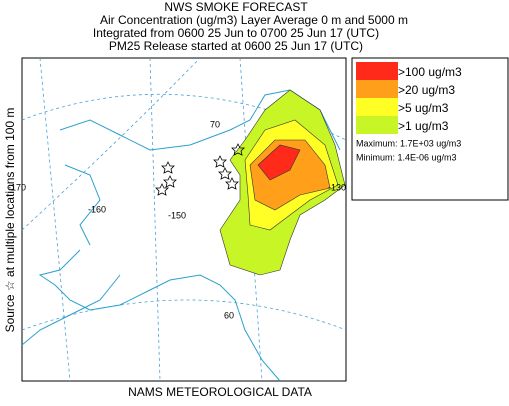  What do you see at coordinates (177, 215) in the screenshot?
I see `lon-label: -150` at bounding box center [177, 215].